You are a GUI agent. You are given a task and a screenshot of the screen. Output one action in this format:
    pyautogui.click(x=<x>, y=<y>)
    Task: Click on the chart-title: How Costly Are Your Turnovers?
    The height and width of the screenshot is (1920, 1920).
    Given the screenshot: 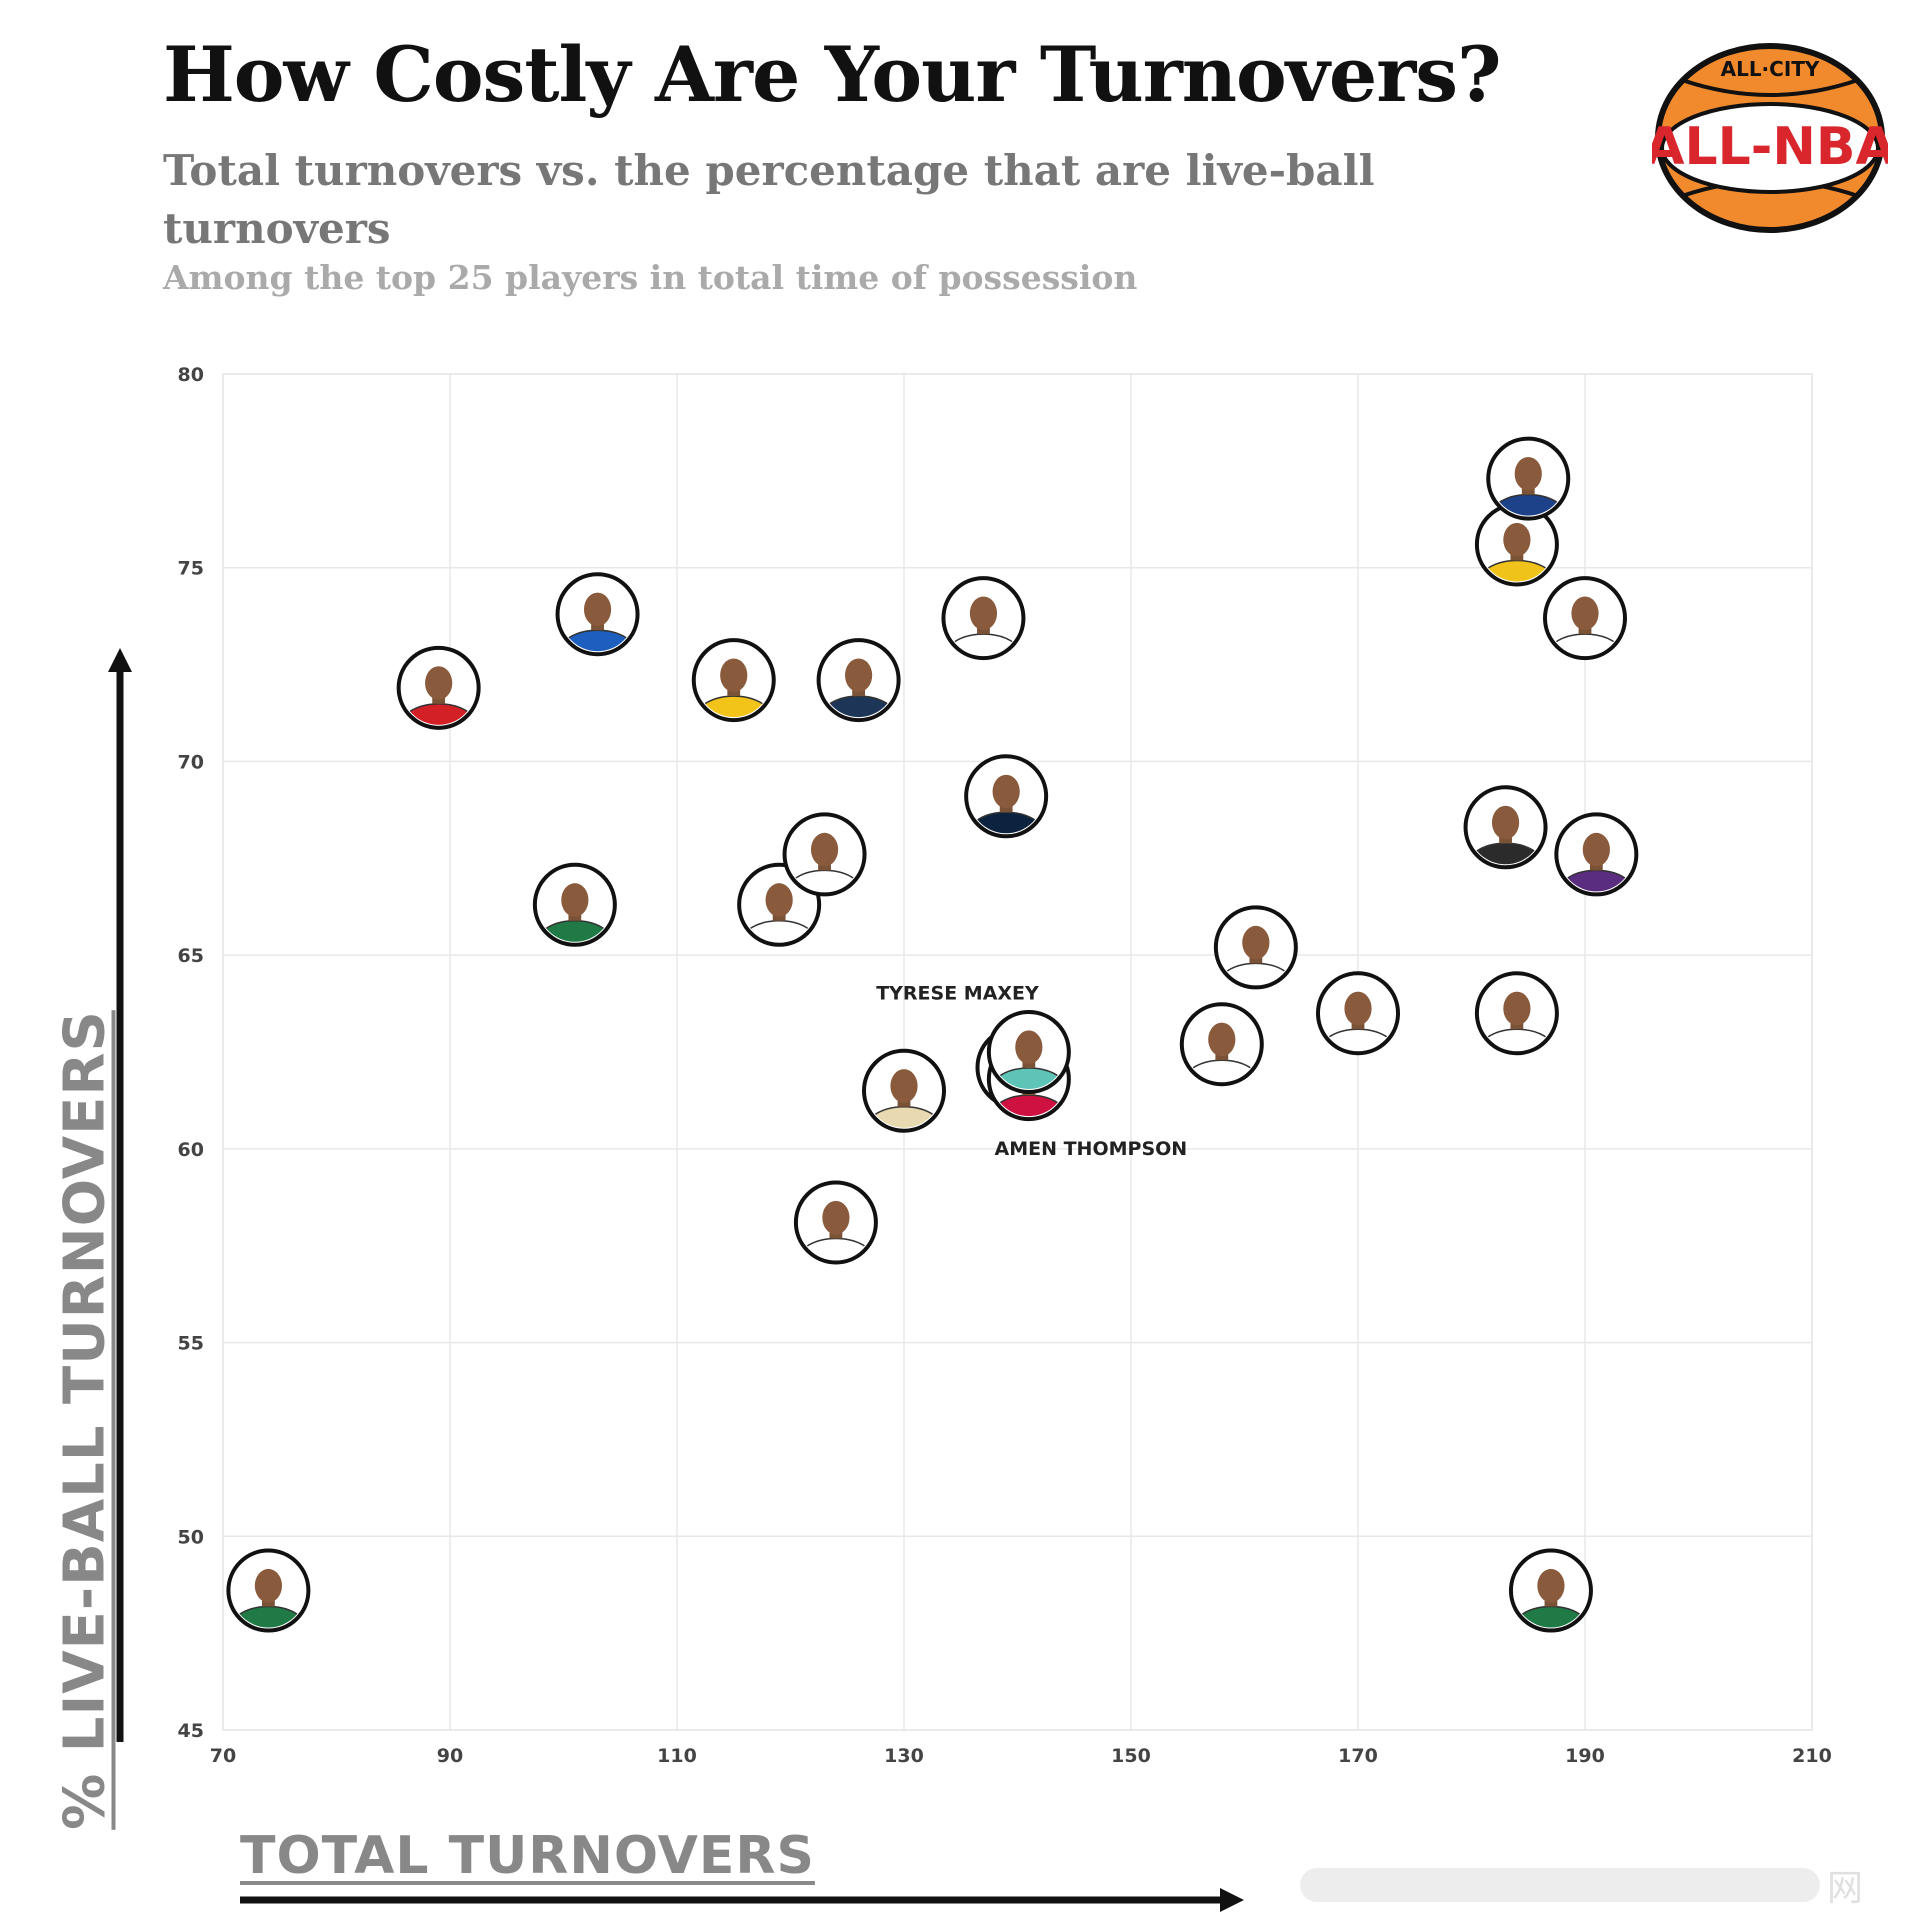 What is the action you would take?
    pyautogui.click(x=832, y=74)
    